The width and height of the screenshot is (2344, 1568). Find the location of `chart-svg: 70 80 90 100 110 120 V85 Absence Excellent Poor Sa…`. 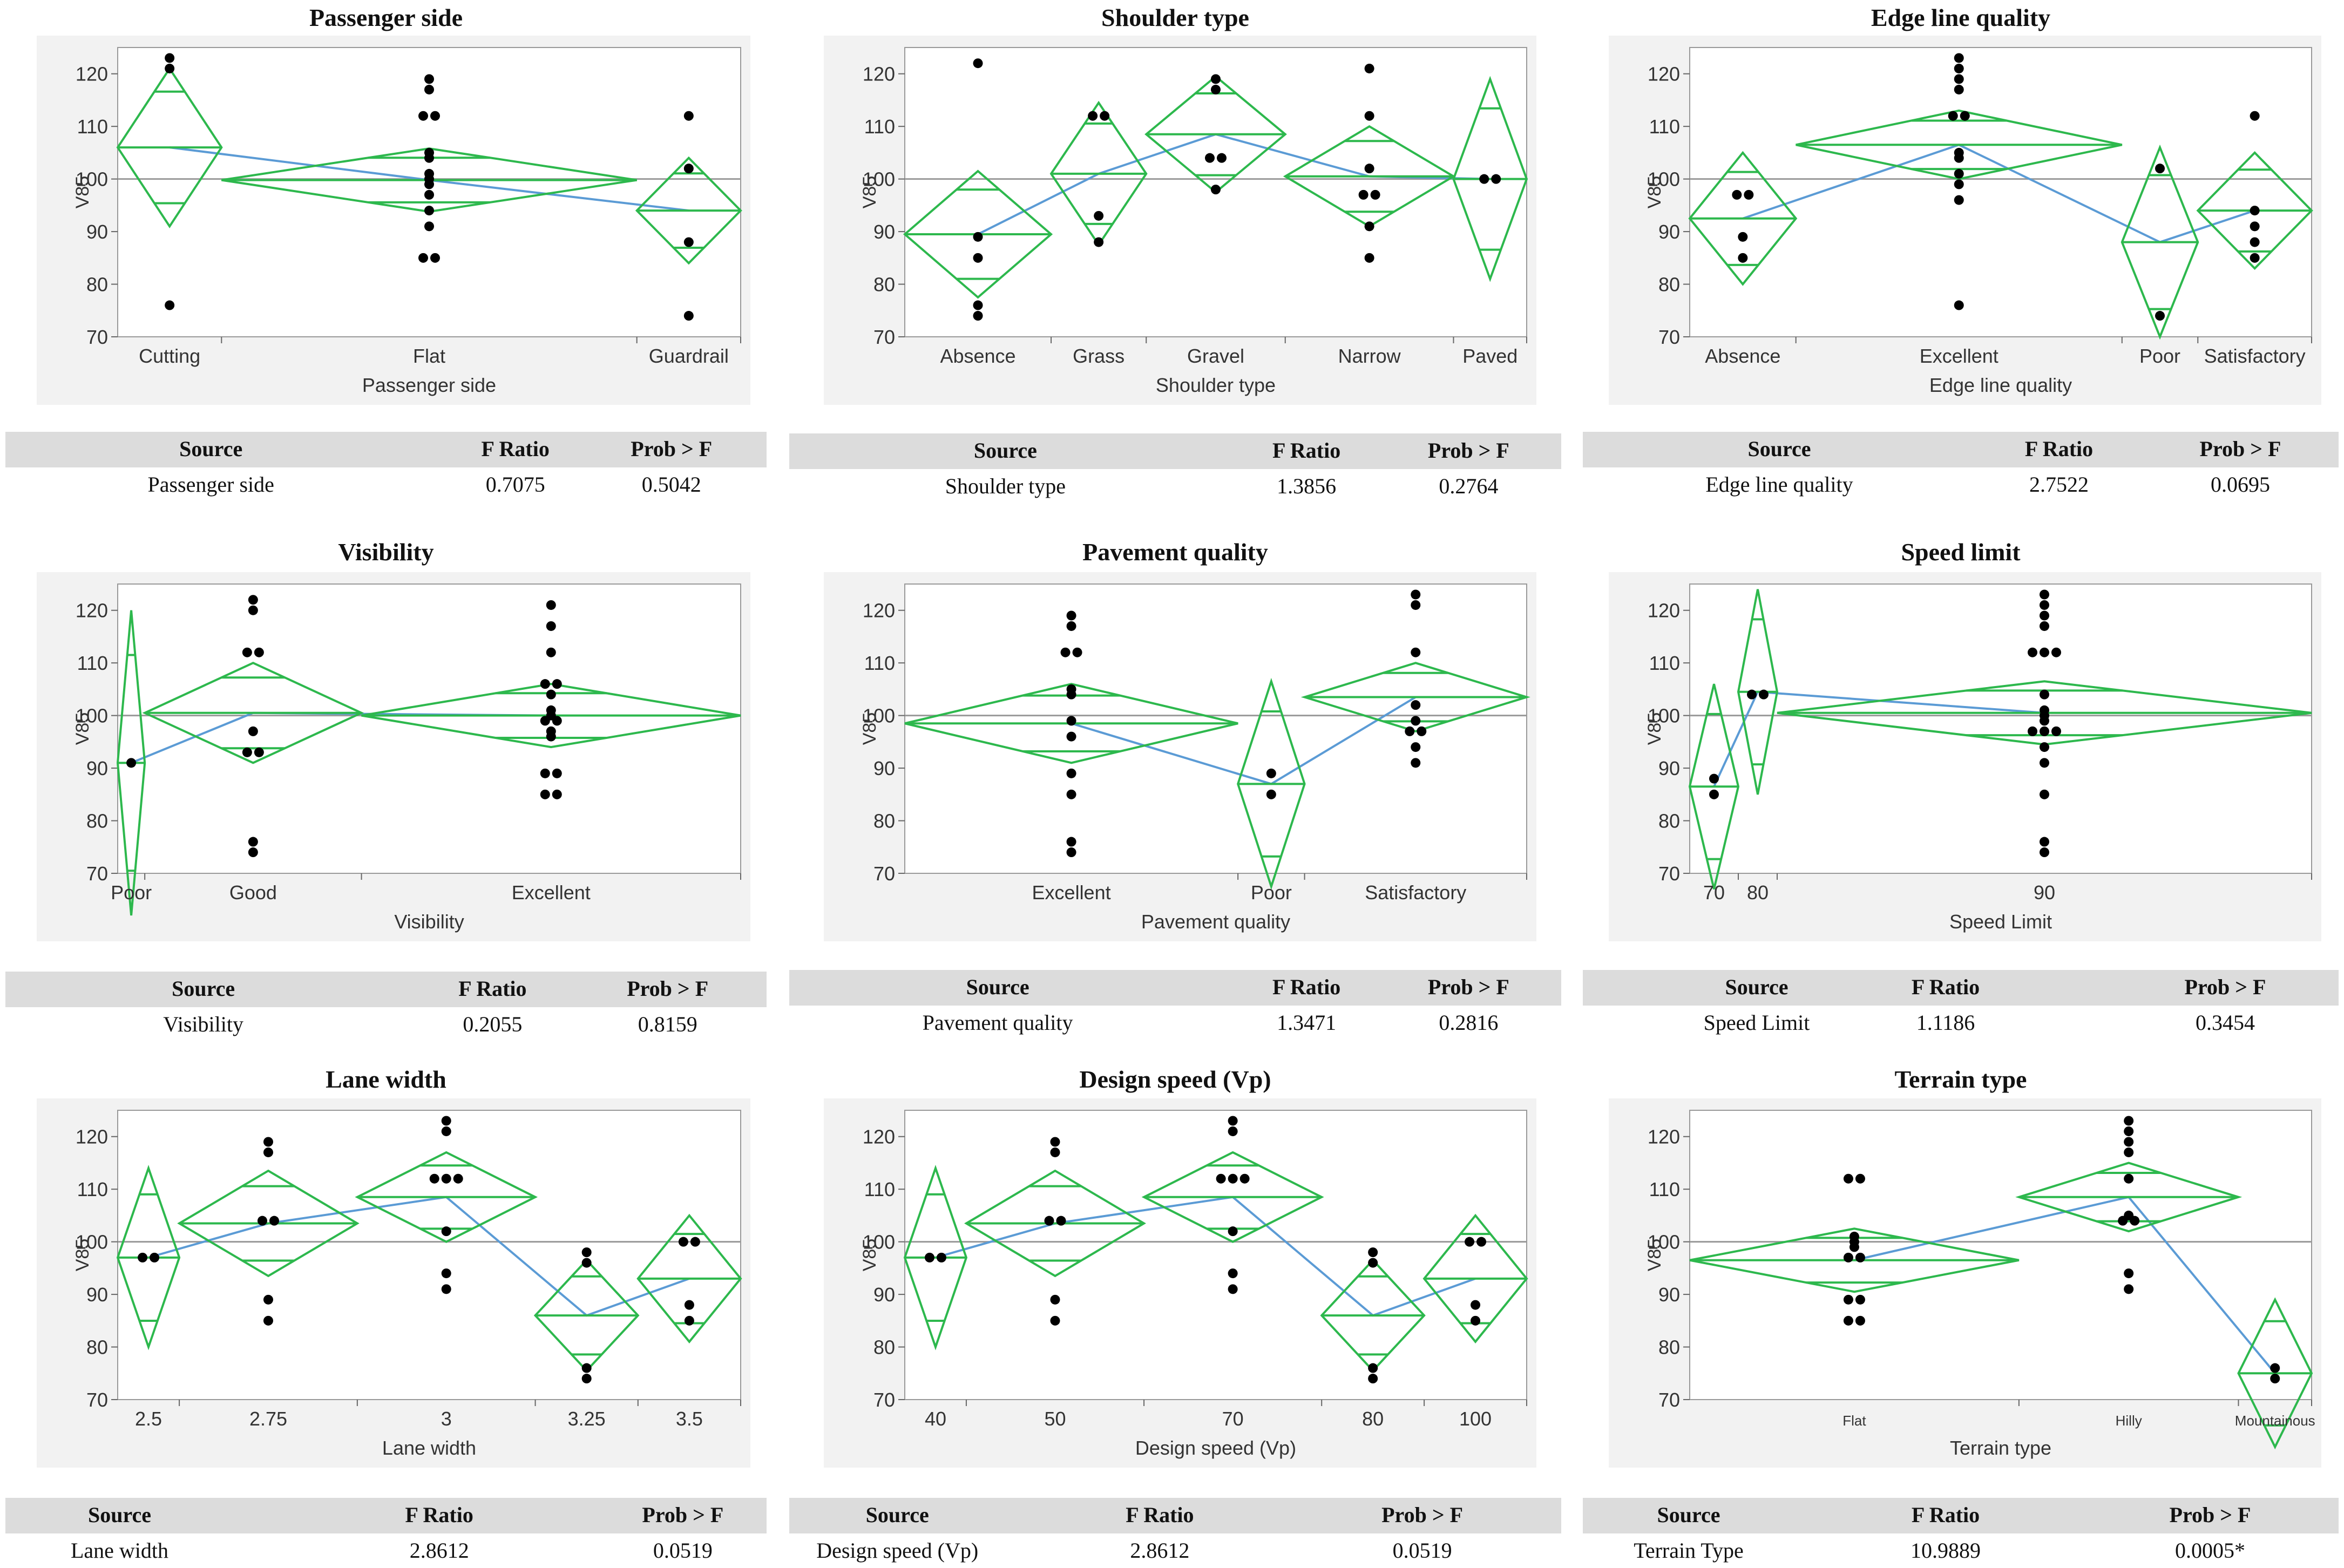

chart-svg: 70 80 90 100 110 120 V85 Absence Excellent Poor Sa… is located at coordinates (1978, 221).